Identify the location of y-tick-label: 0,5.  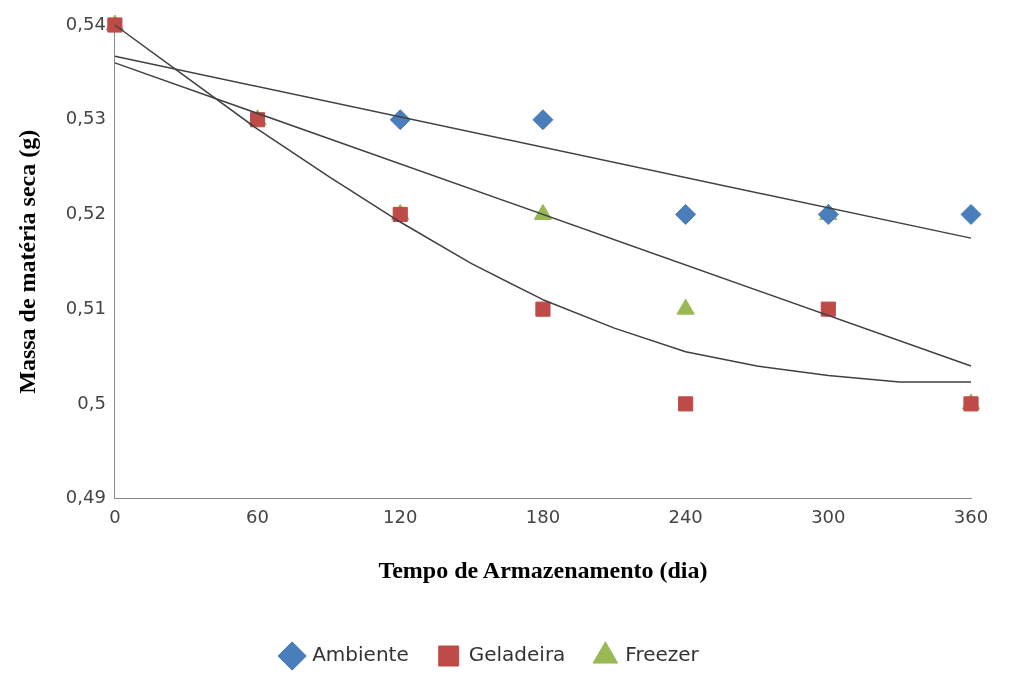
(91, 402).